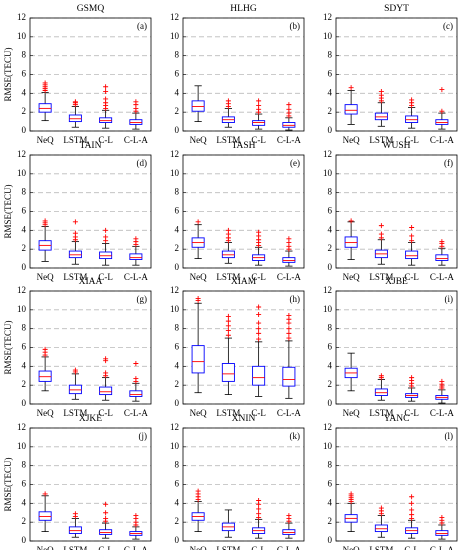  I want to click on panel-label: (l), so click(449, 436).